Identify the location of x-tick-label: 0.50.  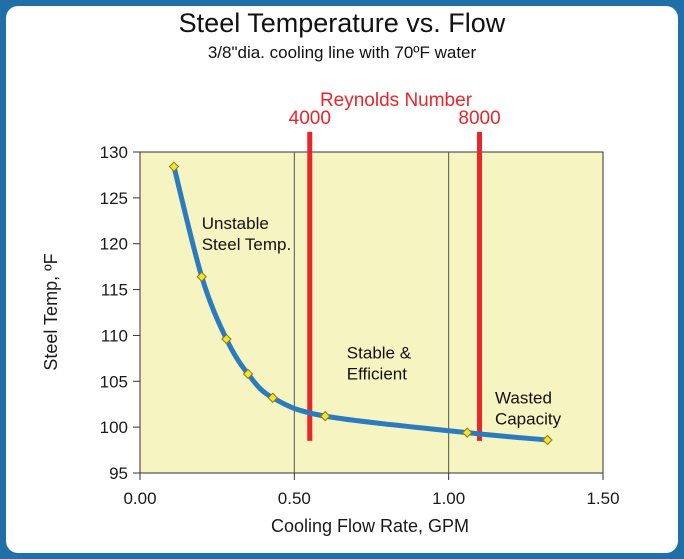
(294, 498).